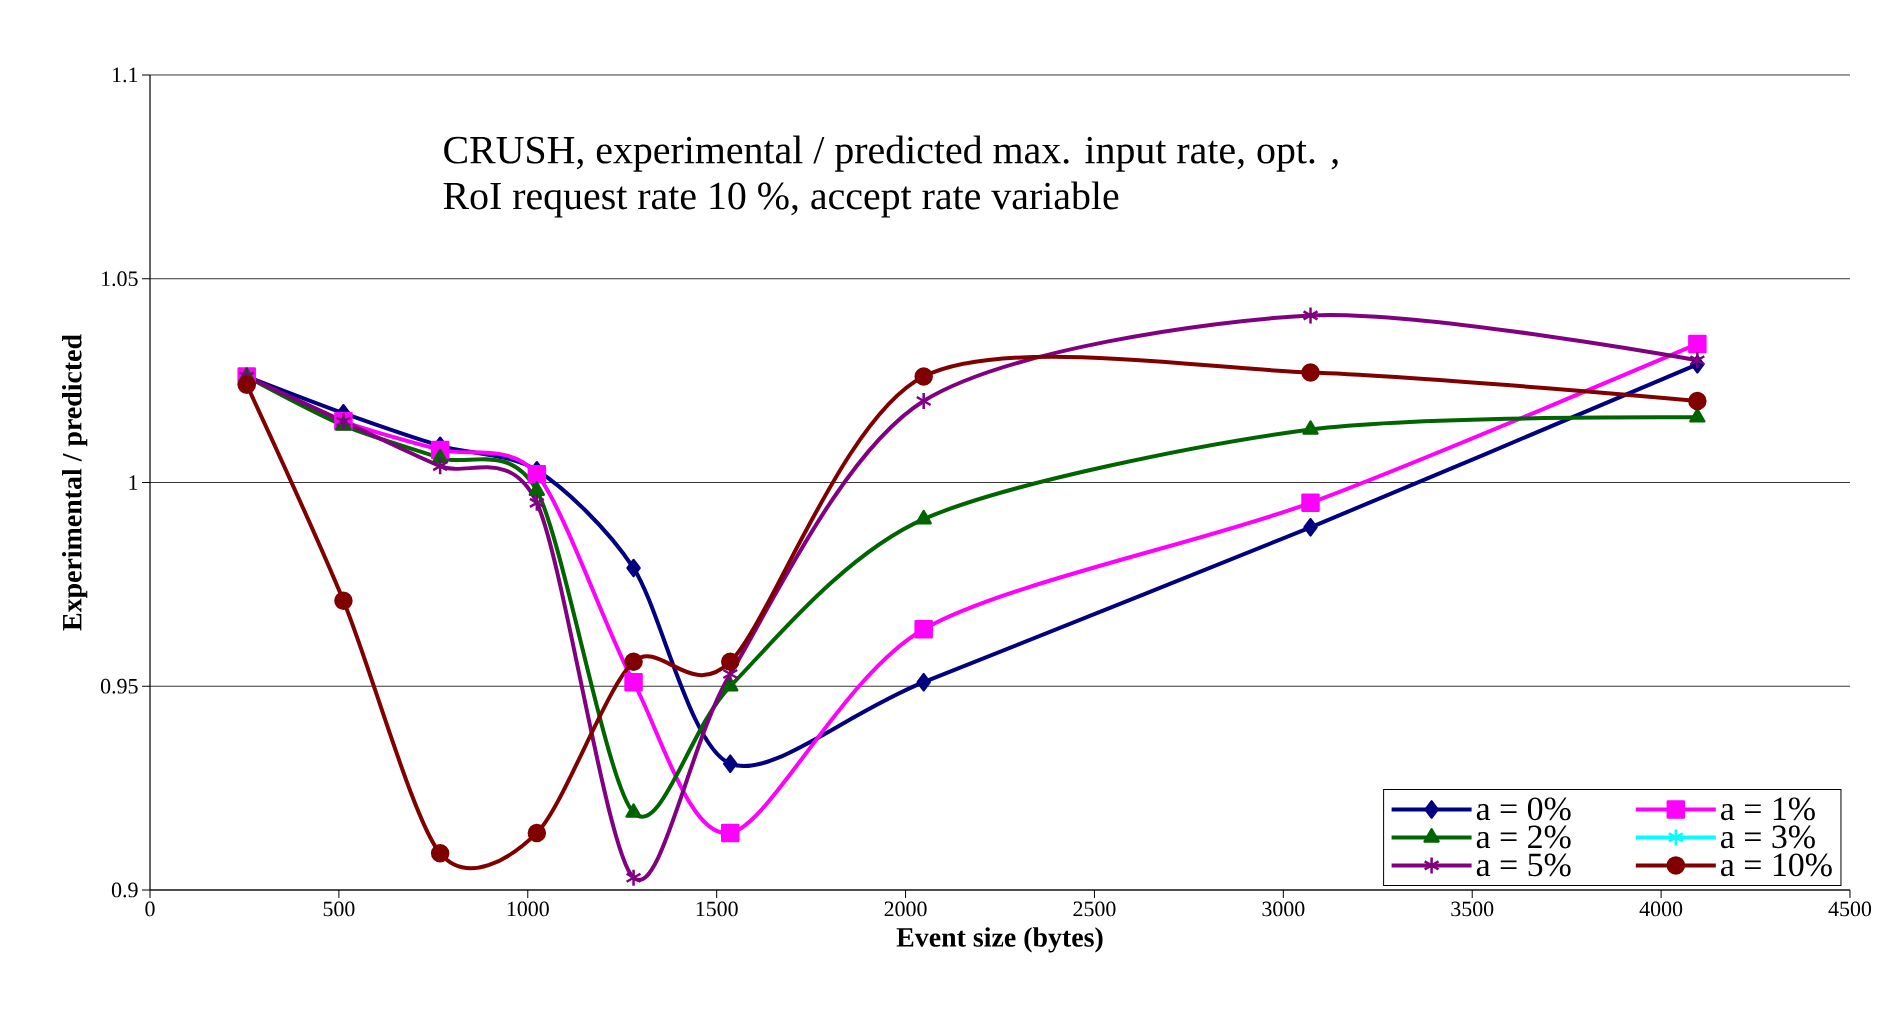  I want to click on x-tick-label: 500, so click(339, 909).